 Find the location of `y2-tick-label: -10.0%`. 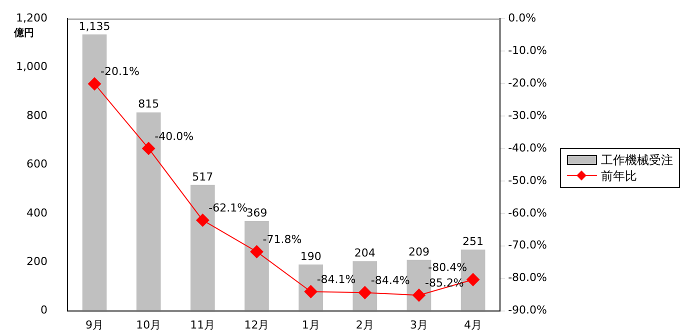

y2-tick-label: -10.0% is located at coordinates (528, 50).